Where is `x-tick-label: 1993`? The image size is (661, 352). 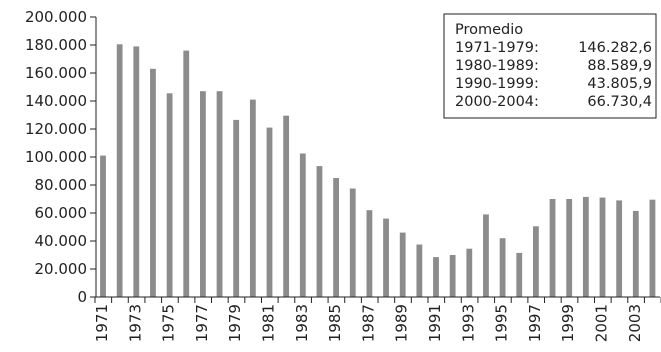 x-tick-label: 1993 is located at coordinates (468, 323).